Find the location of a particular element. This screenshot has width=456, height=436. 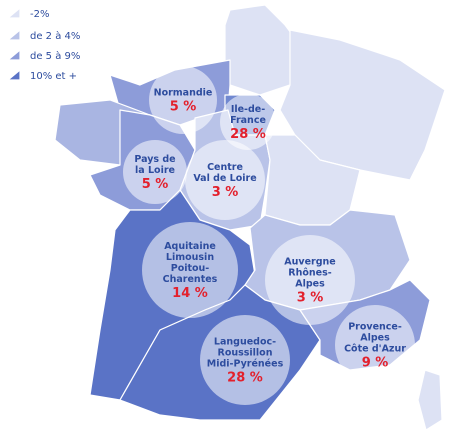

region-name: Auvergne is located at coordinates (309, 262).